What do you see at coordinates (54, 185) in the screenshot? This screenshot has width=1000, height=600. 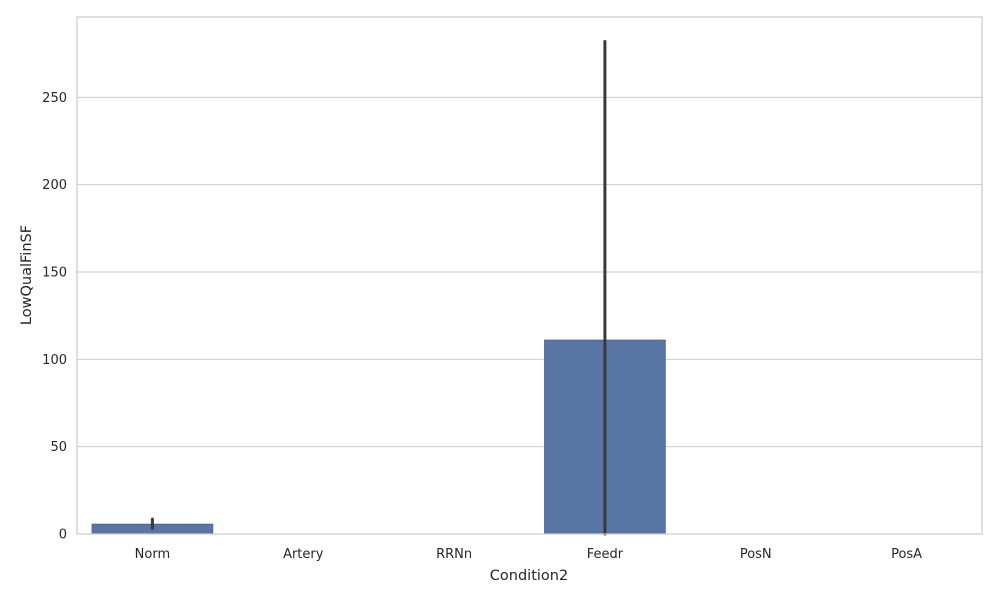 I see `y-tick-label: 200` at bounding box center [54, 185].